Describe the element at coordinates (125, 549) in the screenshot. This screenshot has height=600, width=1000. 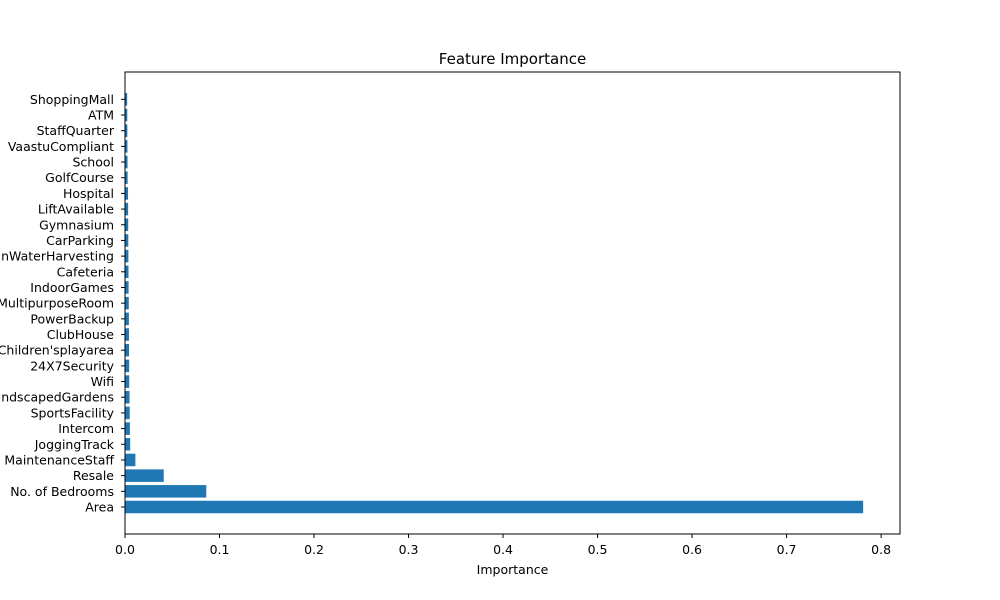
I see `x-tick-label: 0.0` at that location.